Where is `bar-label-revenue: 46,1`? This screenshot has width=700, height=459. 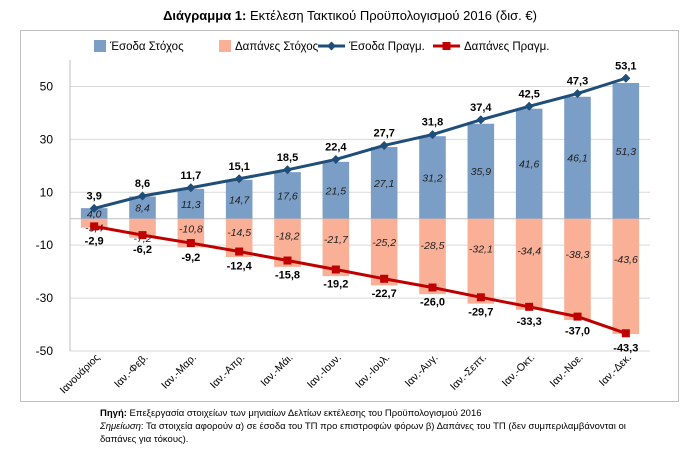 bar-label-revenue: 46,1 is located at coordinates (577, 159).